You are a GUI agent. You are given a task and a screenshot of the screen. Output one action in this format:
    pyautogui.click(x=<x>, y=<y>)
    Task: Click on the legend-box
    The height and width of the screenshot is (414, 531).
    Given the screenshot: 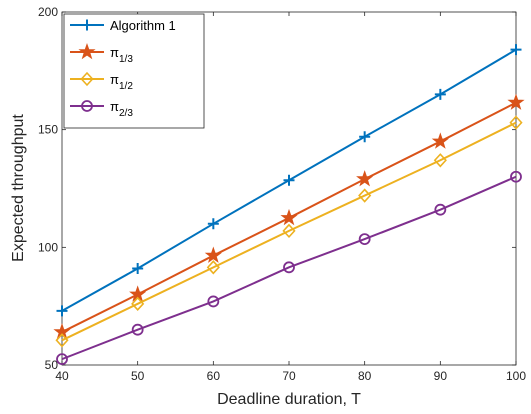 What is the action you would take?
    pyautogui.click(x=134, y=71)
    